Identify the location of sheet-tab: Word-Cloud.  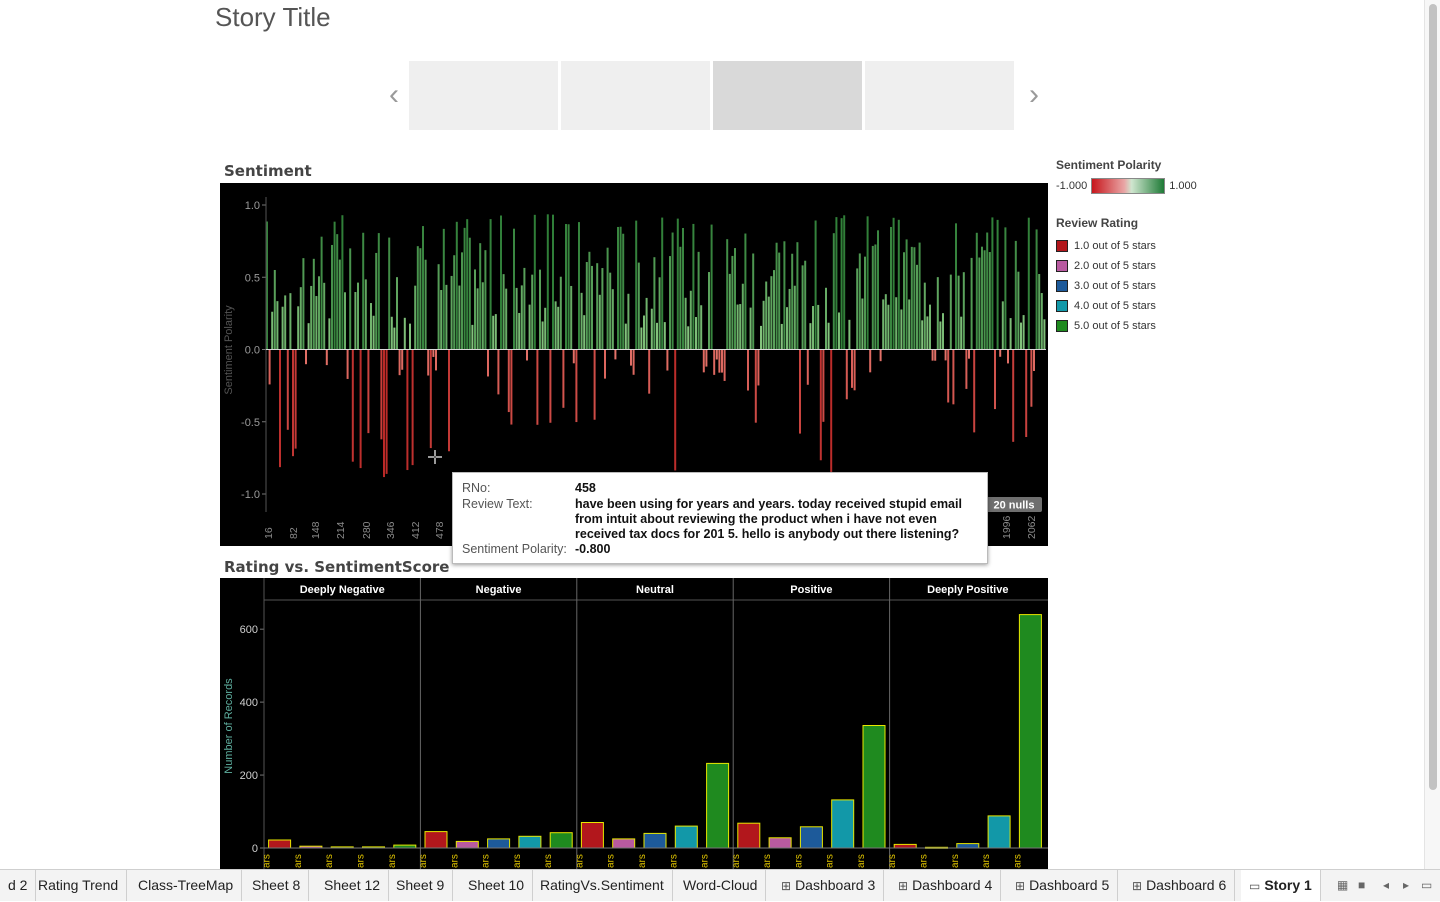
(721, 885).